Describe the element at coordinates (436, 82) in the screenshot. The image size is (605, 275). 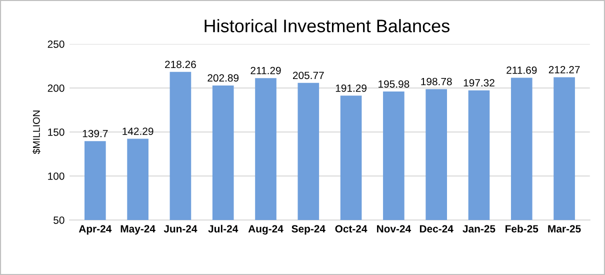
I see `data-label: 198.78` at that location.